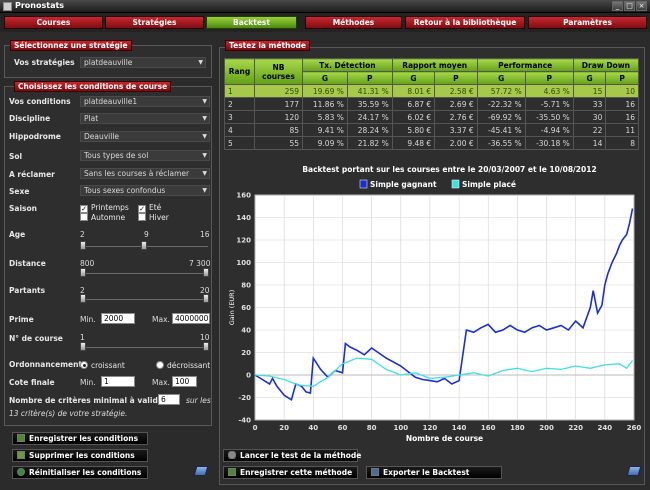 The width and height of the screenshot is (650, 490). What do you see at coordinates (145, 275) in the screenshot?
I see `distance-slider` at bounding box center [145, 275].